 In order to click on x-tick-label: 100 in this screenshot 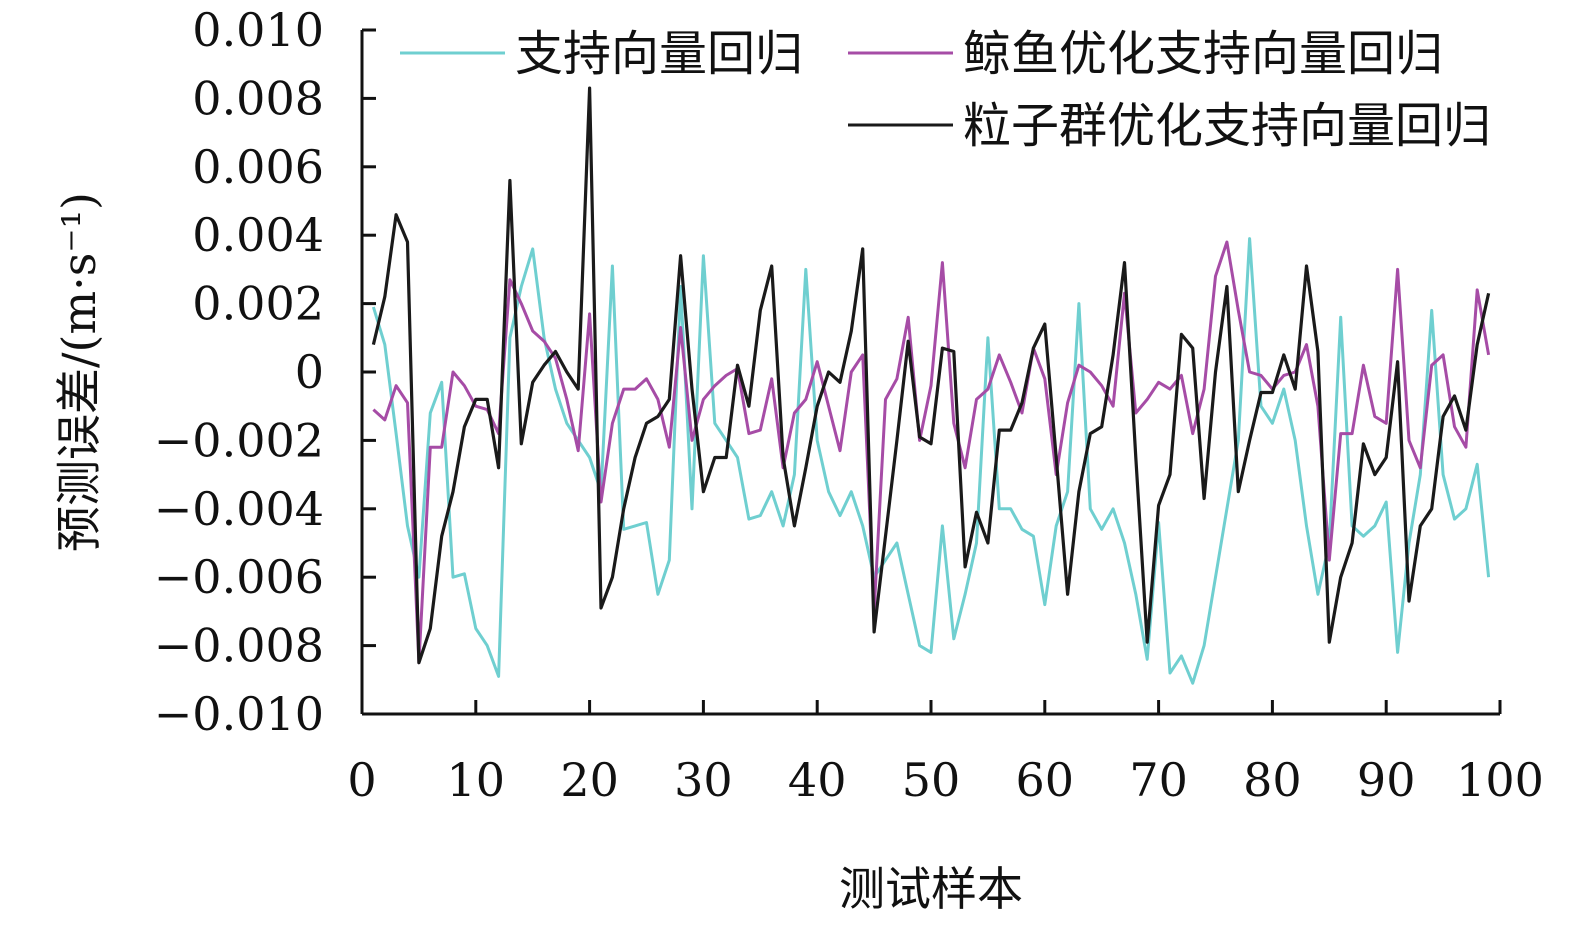, I will do `click(1500, 780)`.